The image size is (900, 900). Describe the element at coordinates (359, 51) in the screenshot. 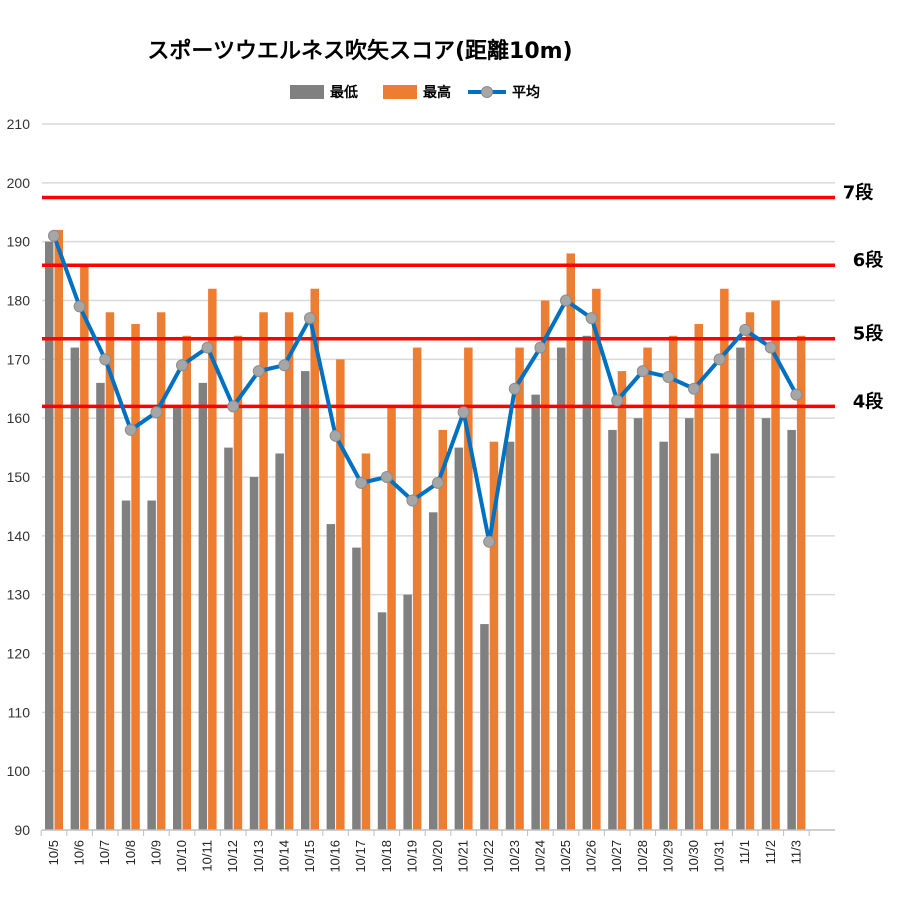

I see `chart-title: スポーツウエルネス吹矢スコア(距離10m)` at that location.